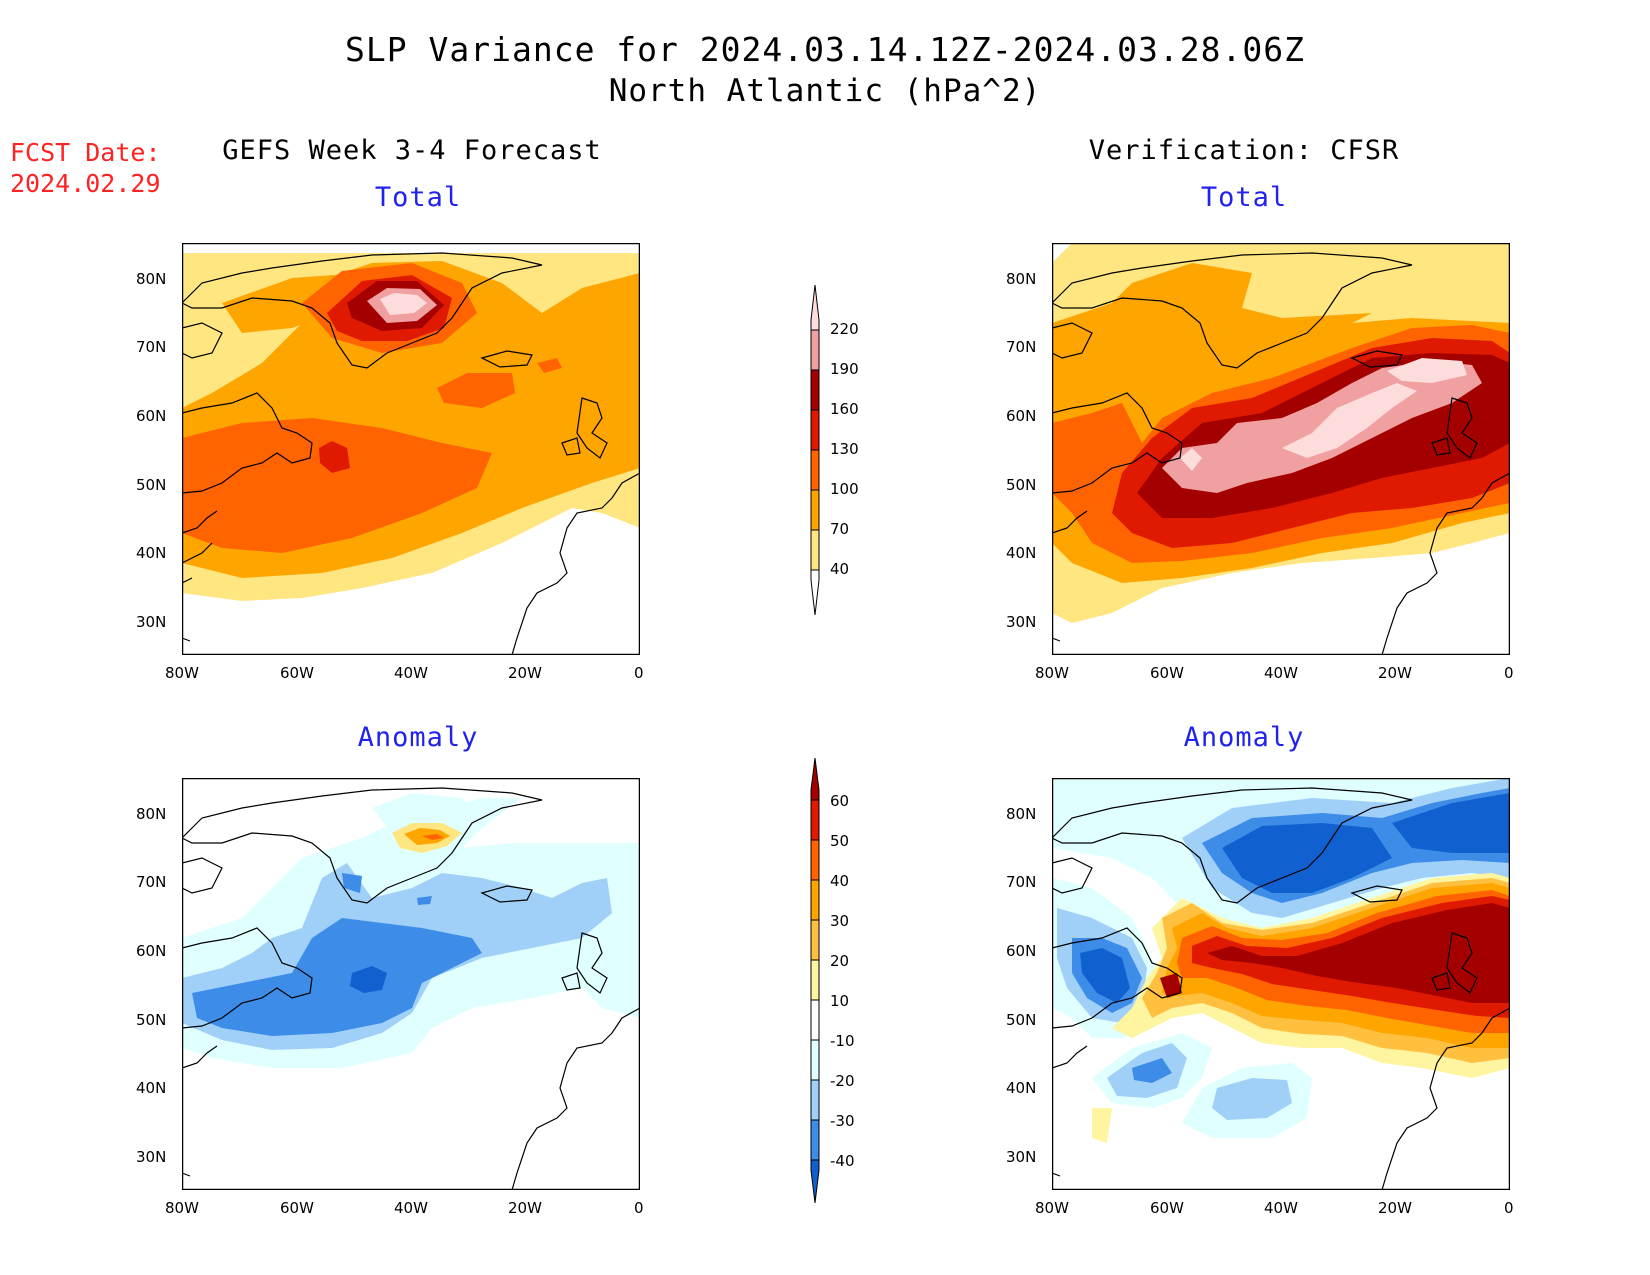 The image size is (1650, 1275). I want to click on colorbar-label: 30, so click(840, 921).